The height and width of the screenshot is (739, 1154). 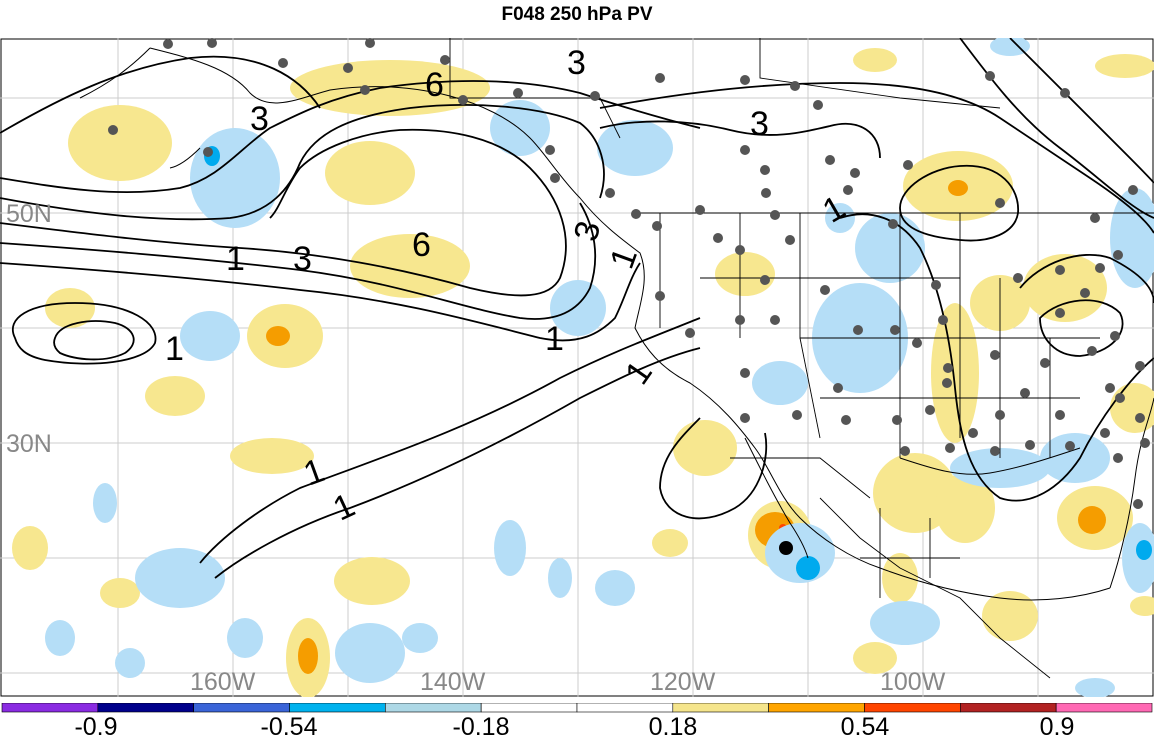 What do you see at coordinates (1057, 726) in the screenshot?
I see `colorbar-tick-label: 0.9` at bounding box center [1057, 726].